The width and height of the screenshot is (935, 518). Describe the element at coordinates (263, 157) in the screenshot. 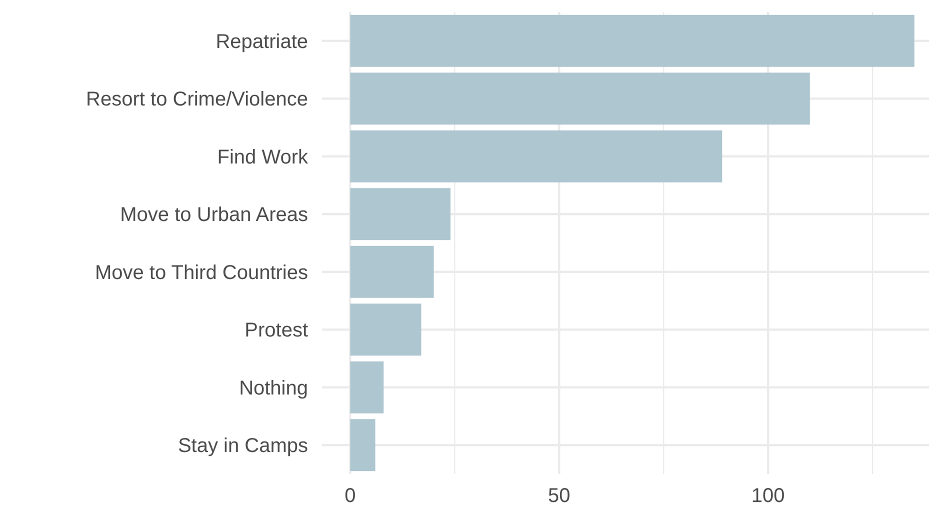

I see `y-tick-label: Find Work` at that location.